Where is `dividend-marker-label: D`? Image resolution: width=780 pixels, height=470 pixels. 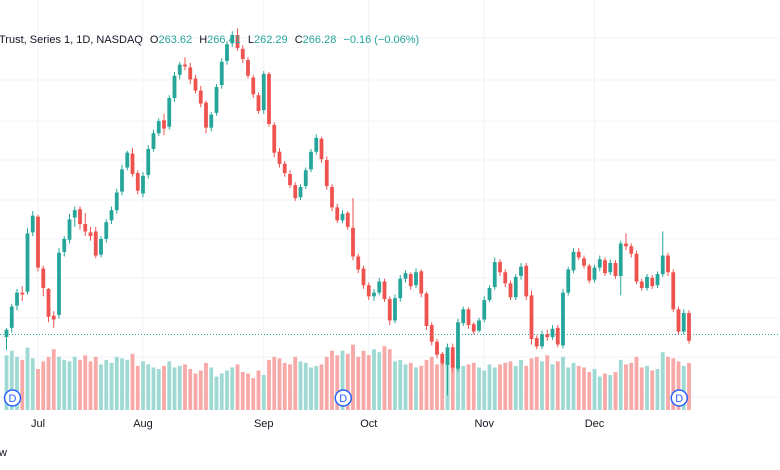 dividend-marker-label: D is located at coordinates (13, 399).